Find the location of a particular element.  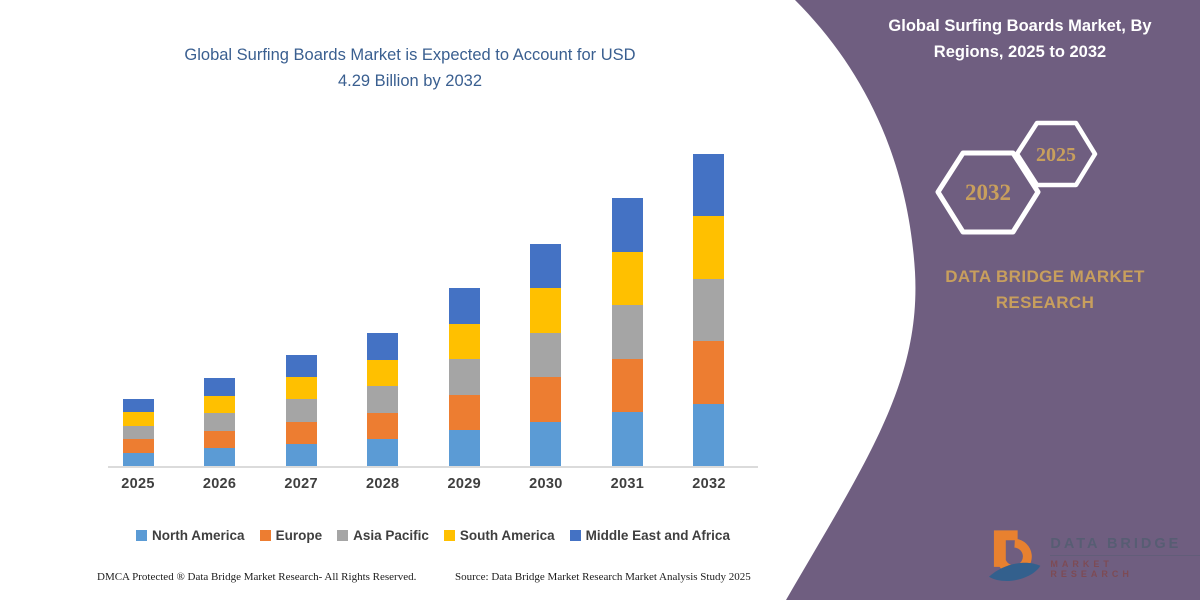

bar-segment-south-america-2029 is located at coordinates (464, 341).